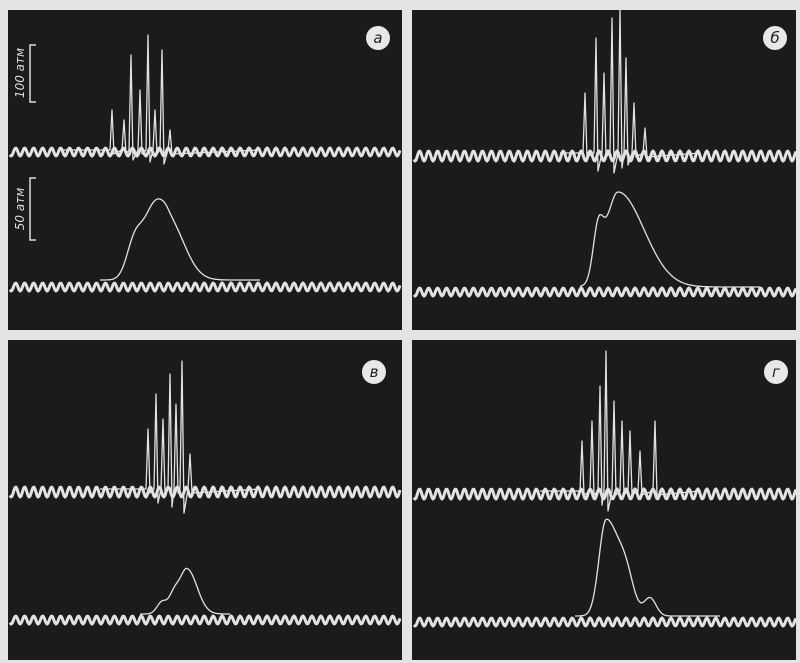 This screenshot has height=663, width=800. I want to click on scale-label: 50 атм, so click(20, 209).